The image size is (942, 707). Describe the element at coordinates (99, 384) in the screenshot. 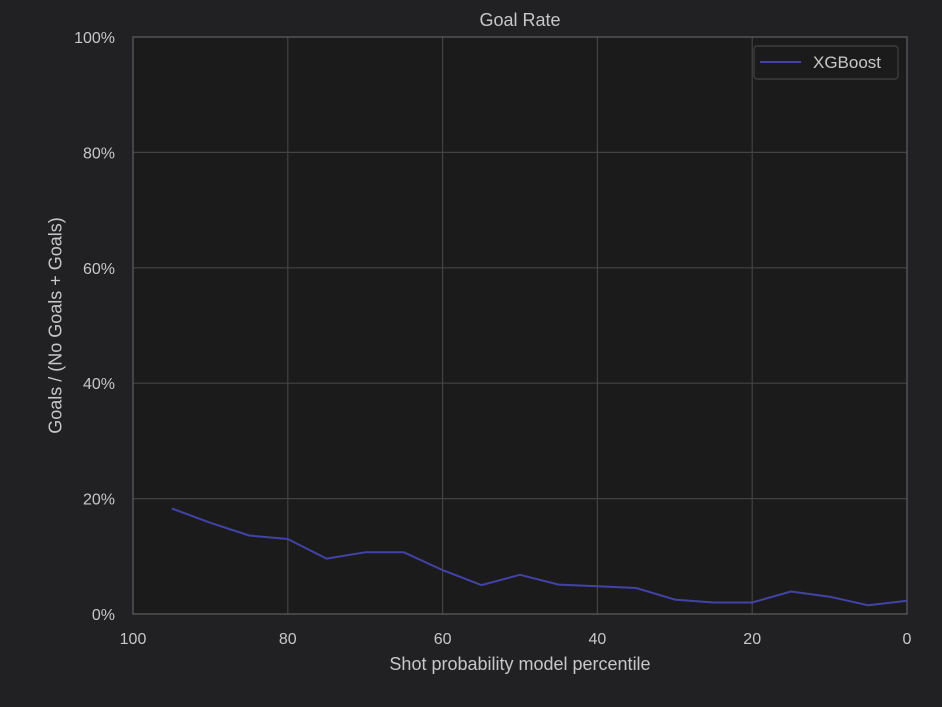

I see `y-tick-label: 40%` at that location.